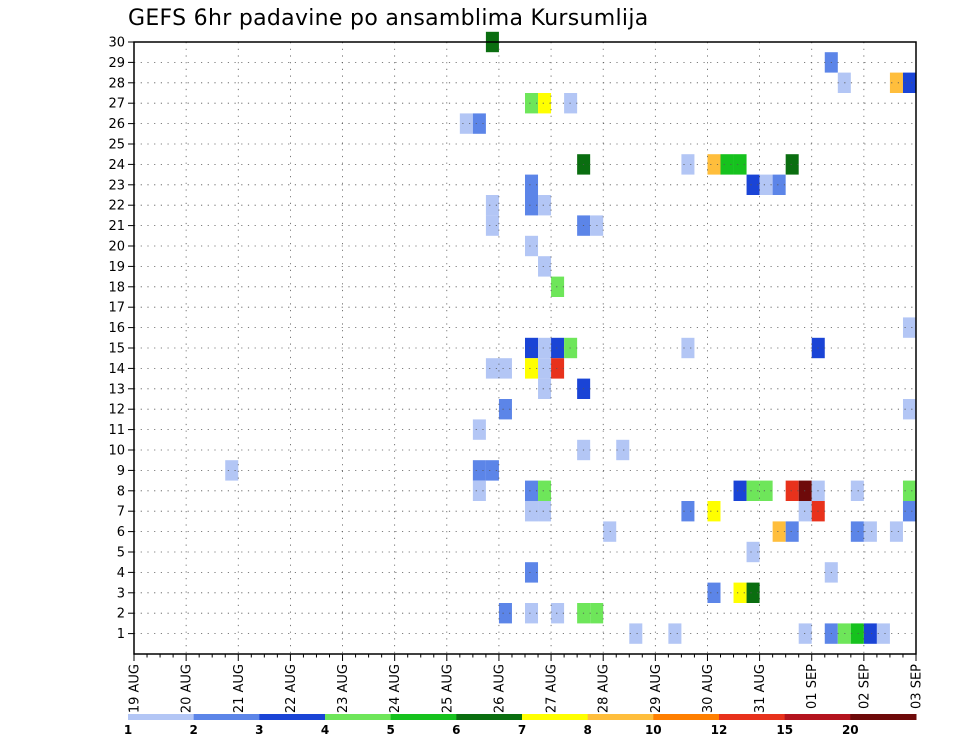  I want to click on y-tick-label: 22, so click(116, 206).